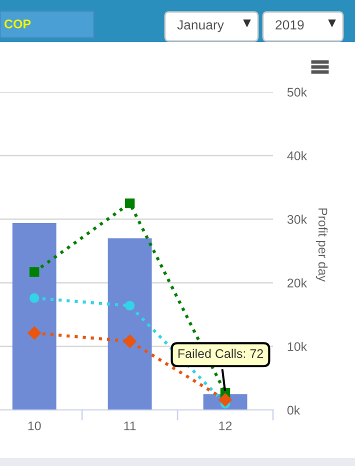 The image size is (355, 466). What do you see at coordinates (130, 426) in the screenshot?
I see `x-tick-label: 11` at bounding box center [130, 426].